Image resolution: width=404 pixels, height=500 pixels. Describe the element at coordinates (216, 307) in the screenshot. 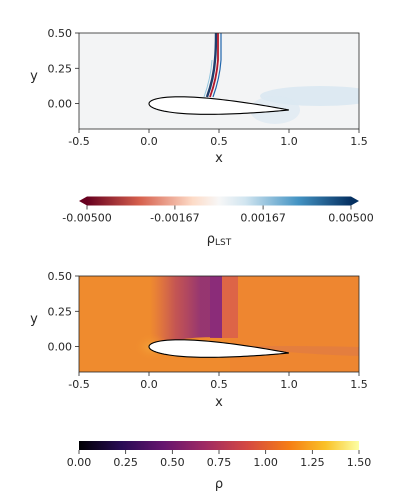

I see `density-shock-region` at that location.